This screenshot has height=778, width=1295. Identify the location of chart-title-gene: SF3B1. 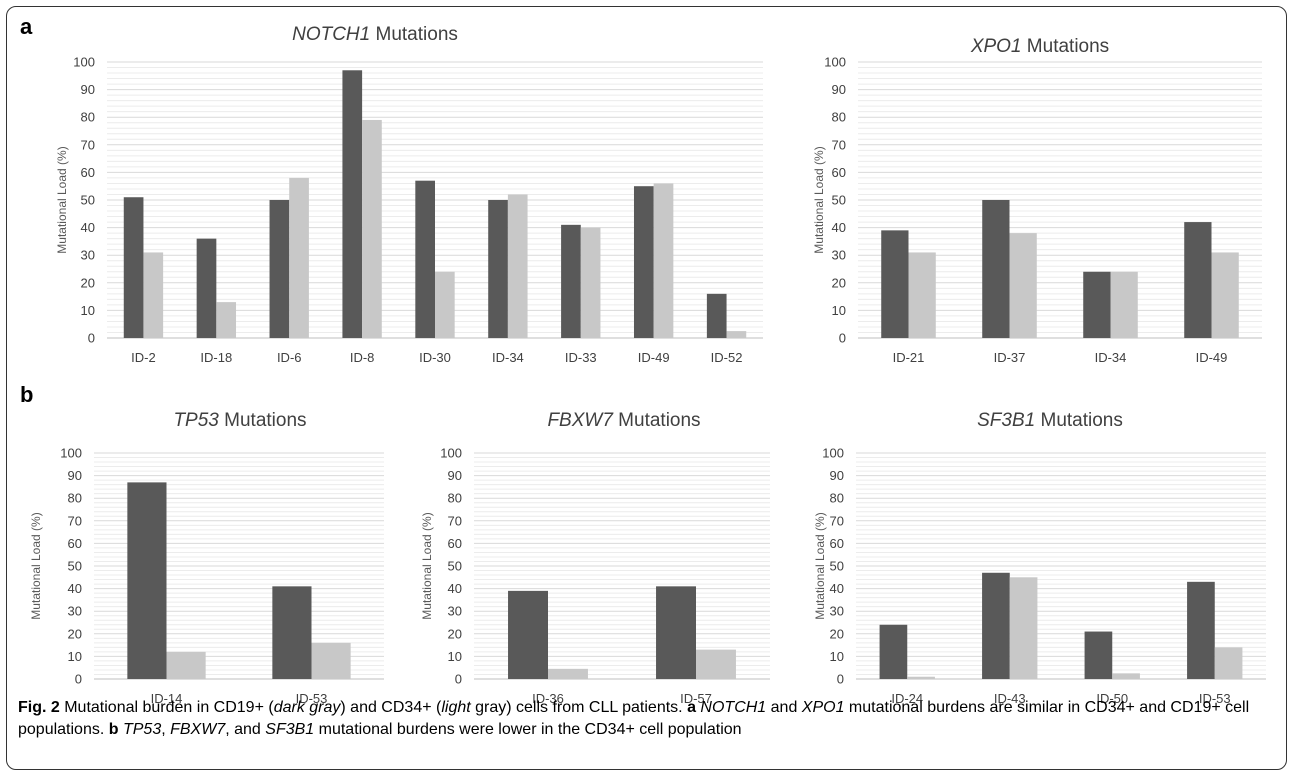
(1006, 420).